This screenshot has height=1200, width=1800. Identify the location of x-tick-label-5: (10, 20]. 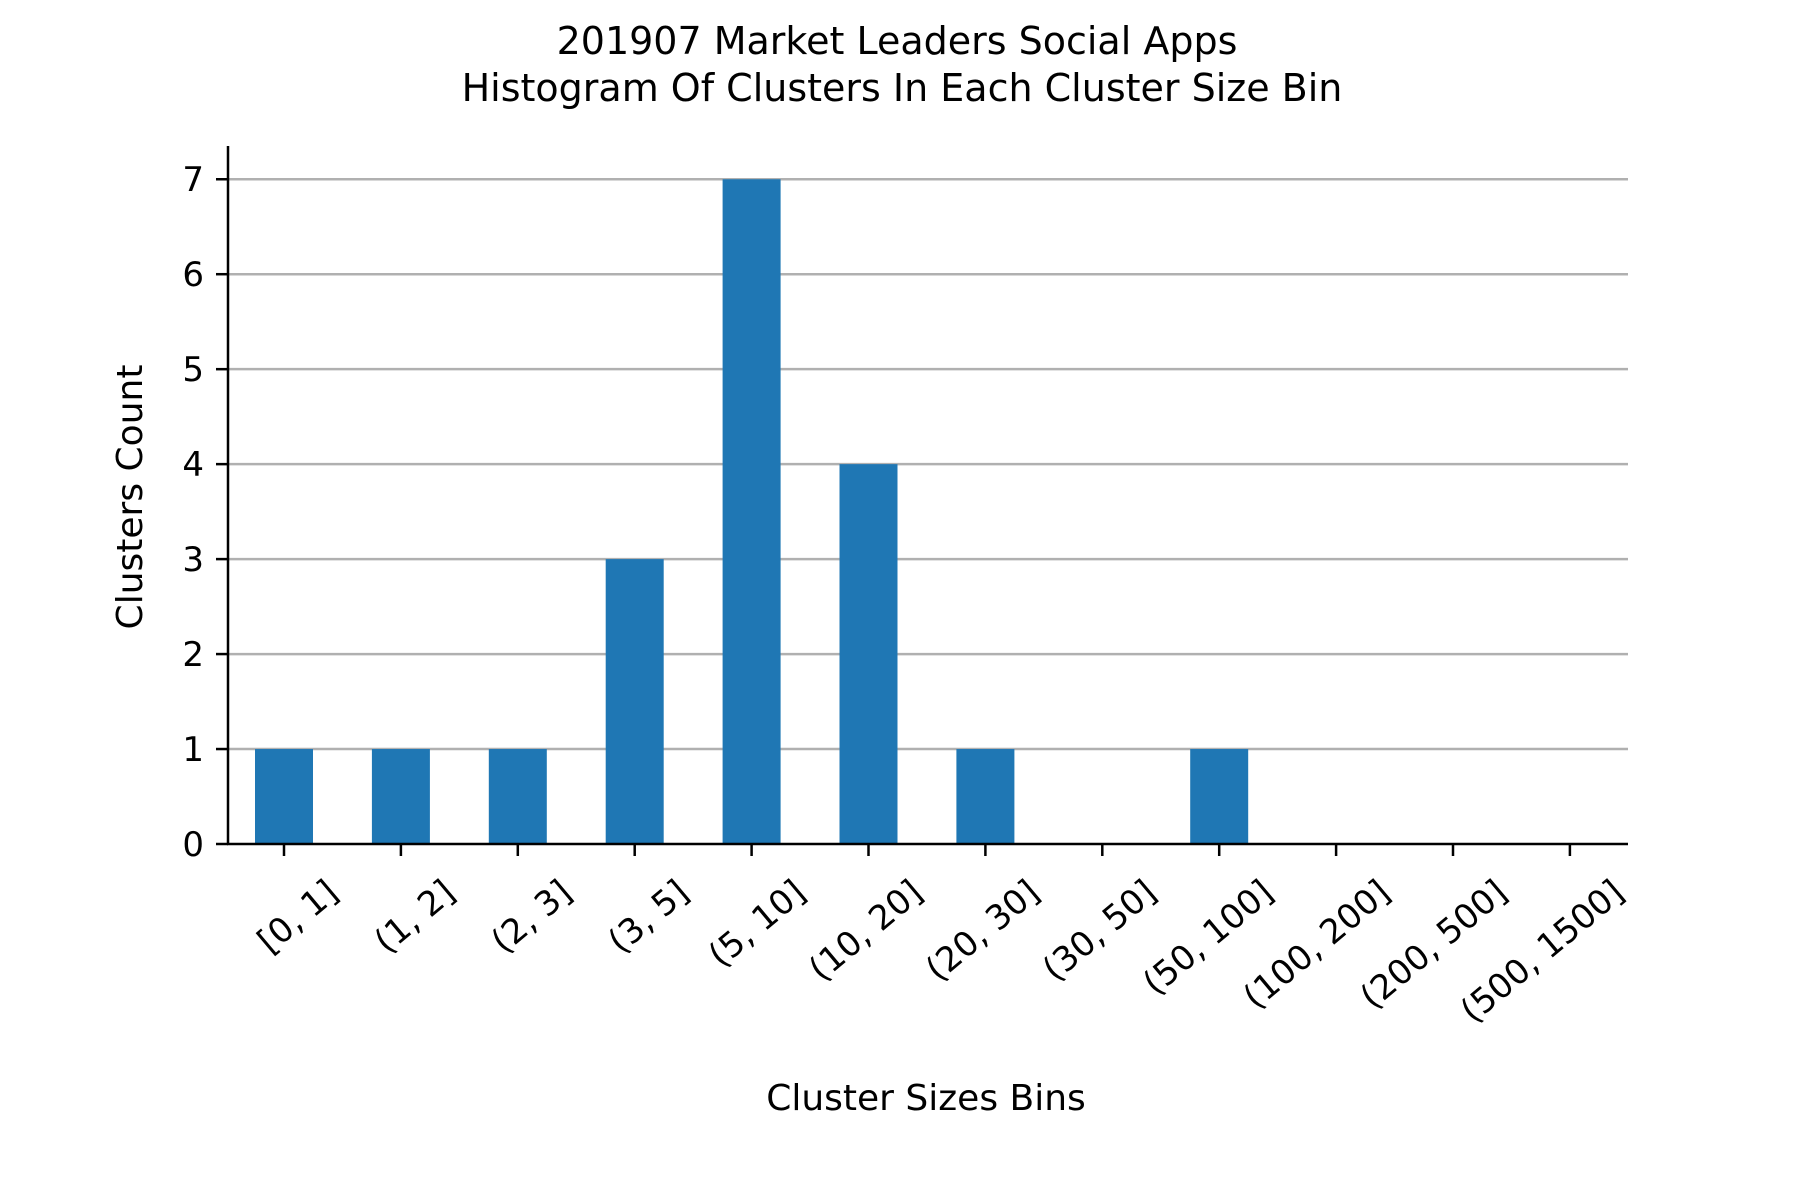
(865, 930).